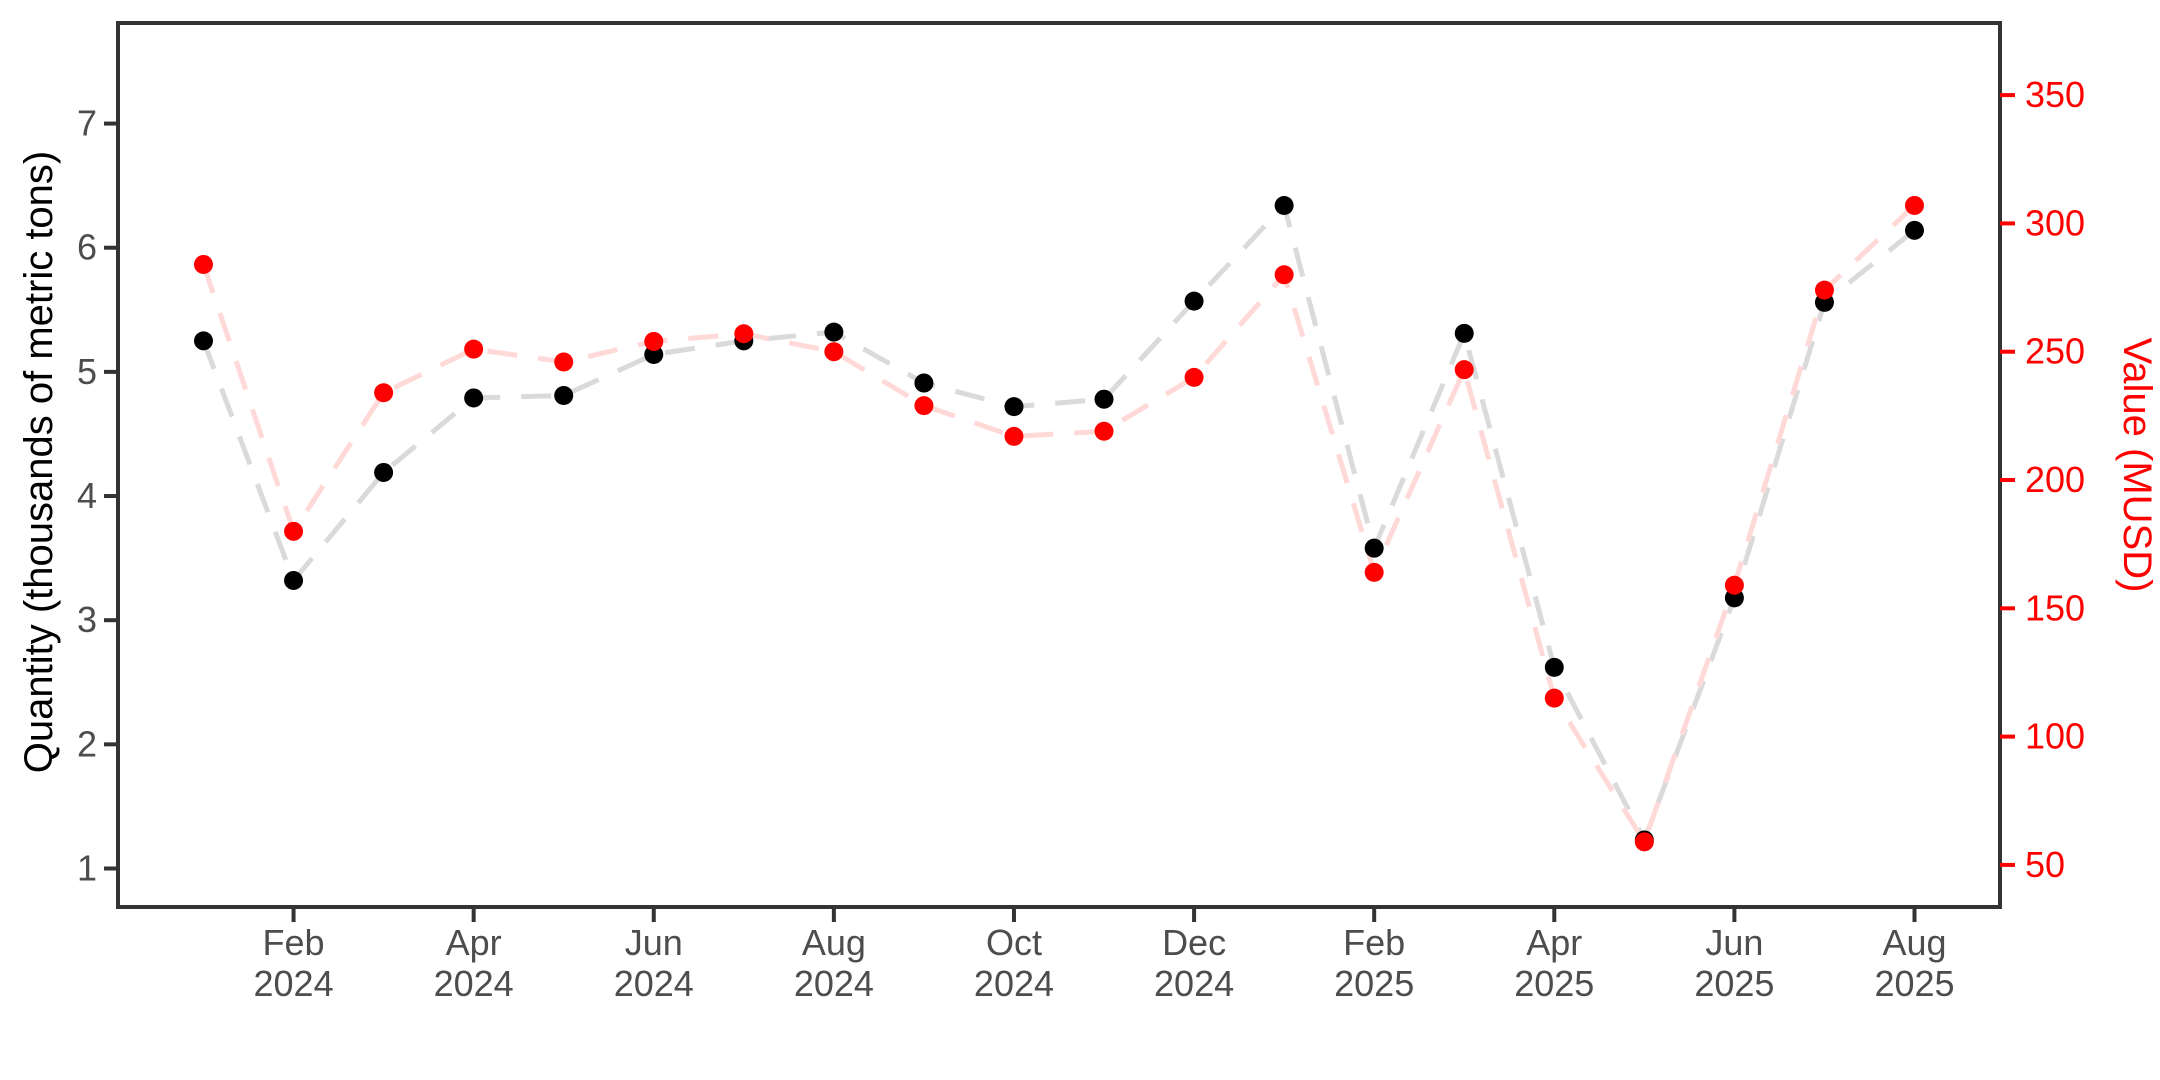  What do you see at coordinates (2137, 465) in the screenshot?
I see `right-axis-title: Value (MUSD)` at bounding box center [2137, 465].